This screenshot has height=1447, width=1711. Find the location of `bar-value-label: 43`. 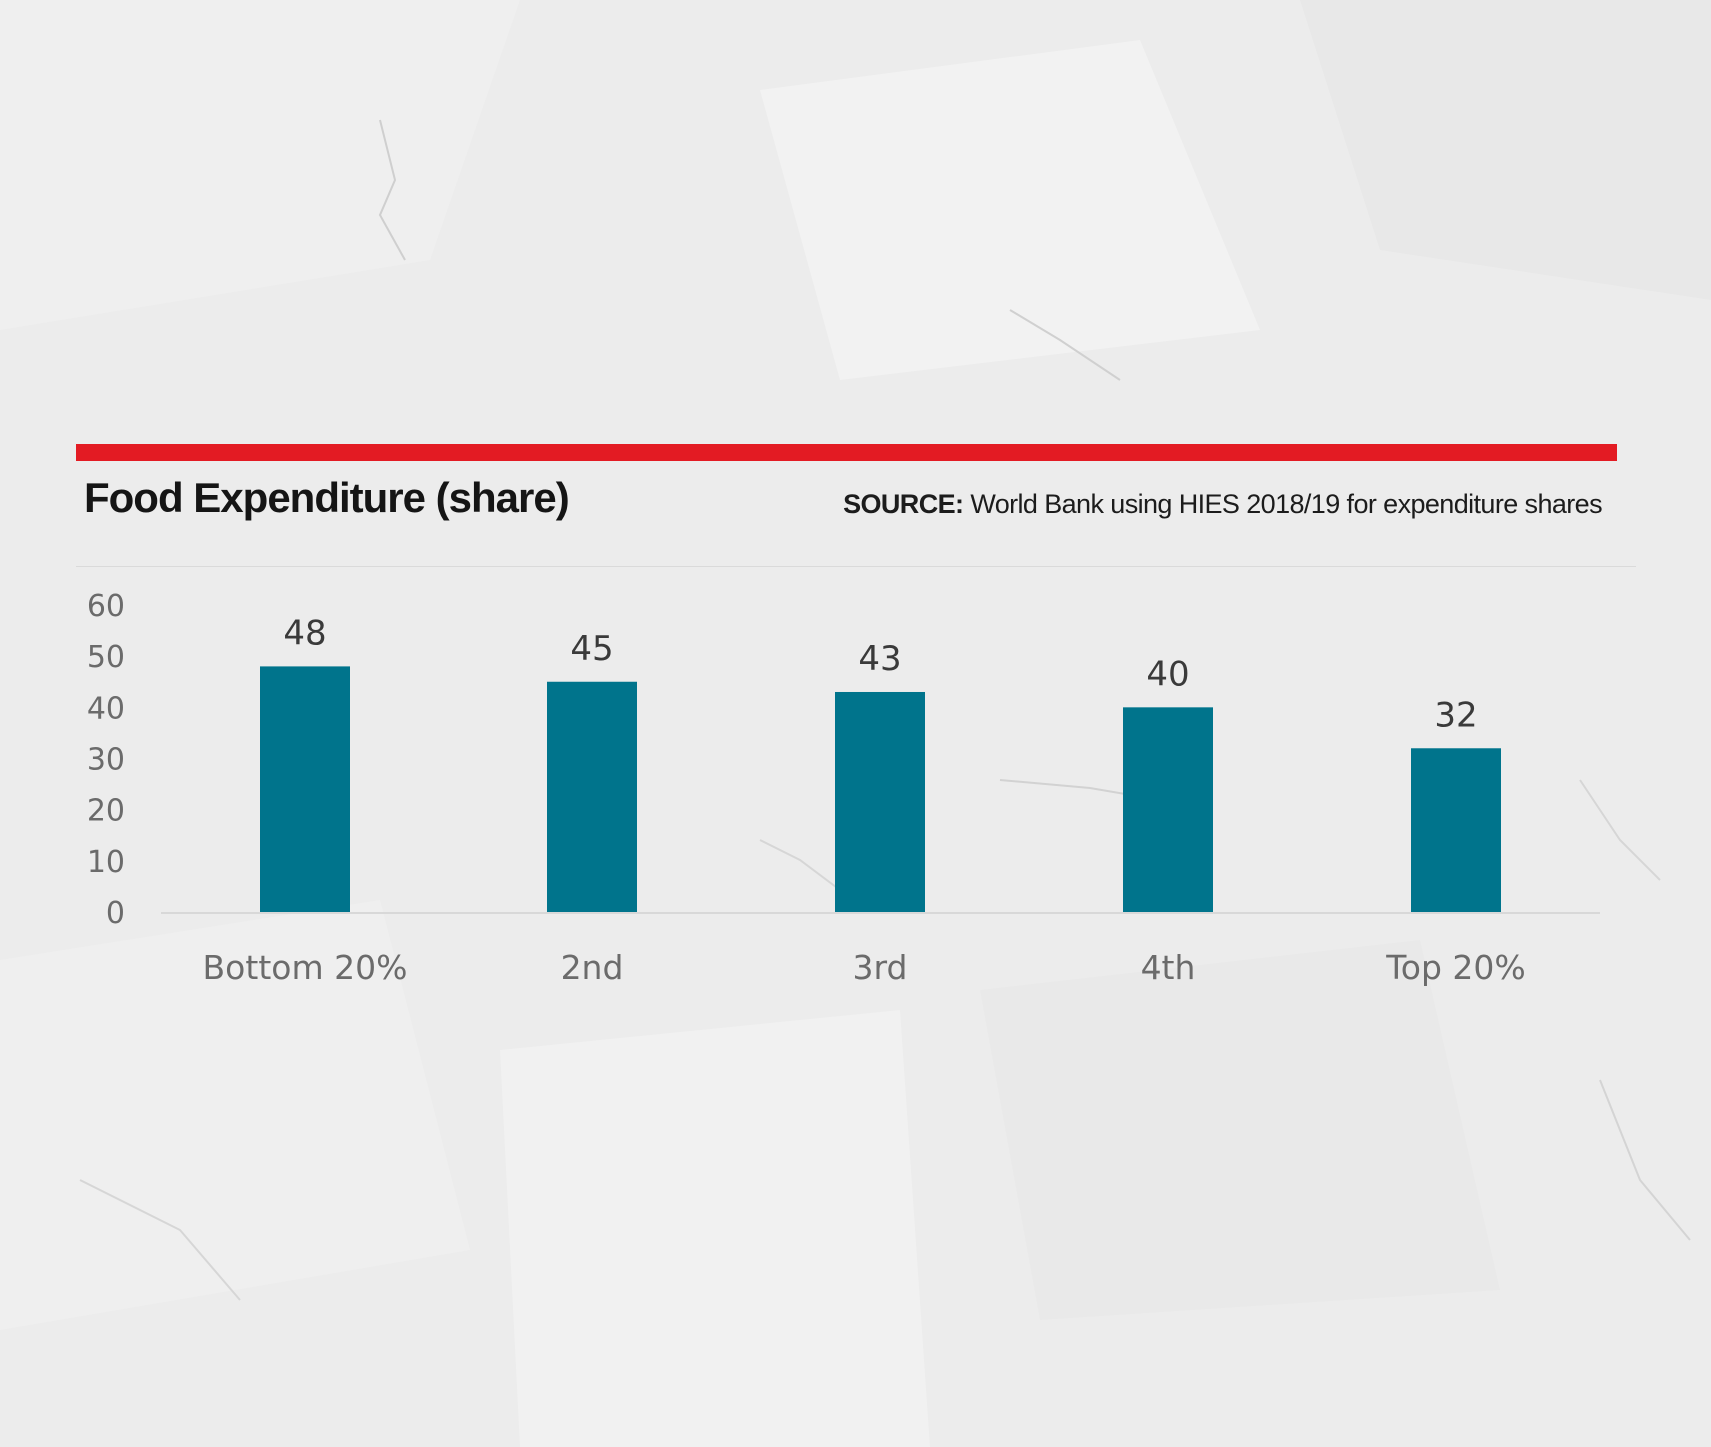

bar-value-label: 43 is located at coordinates (879, 659).